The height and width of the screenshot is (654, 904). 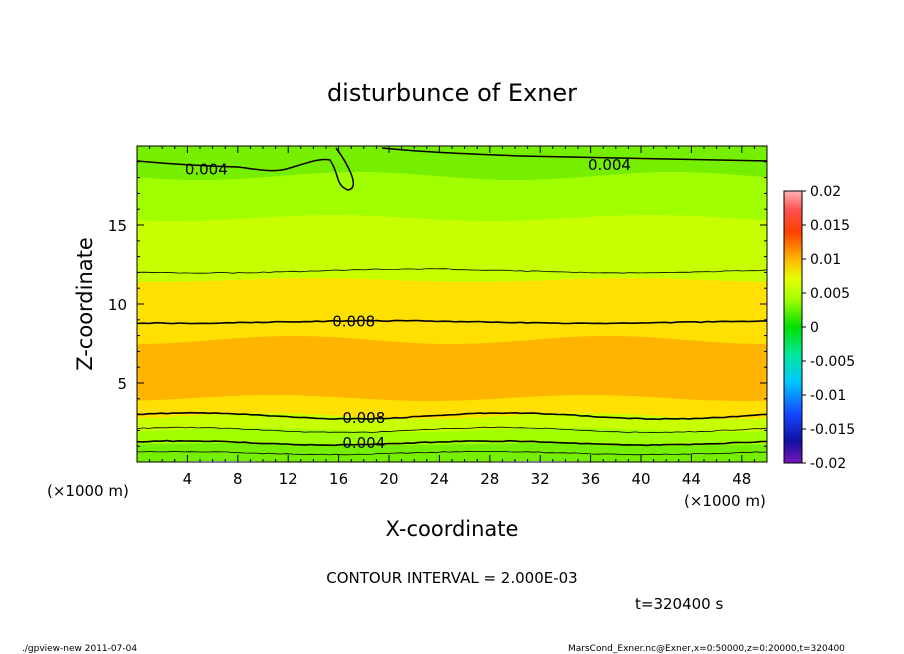 What do you see at coordinates (725, 501) in the screenshot?
I see `x-unit-right: (×1000 m)` at bounding box center [725, 501].